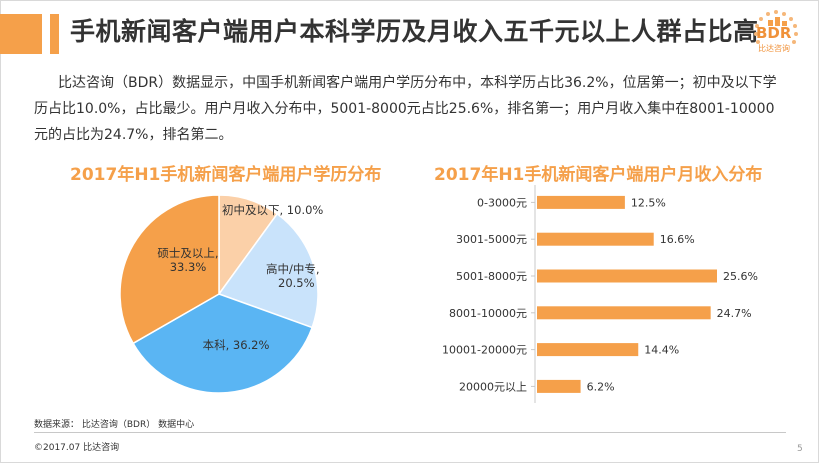  Describe the element at coordinates (484, 350) in the screenshot. I see `bar-category-label-4: 10001-20000元` at that location.